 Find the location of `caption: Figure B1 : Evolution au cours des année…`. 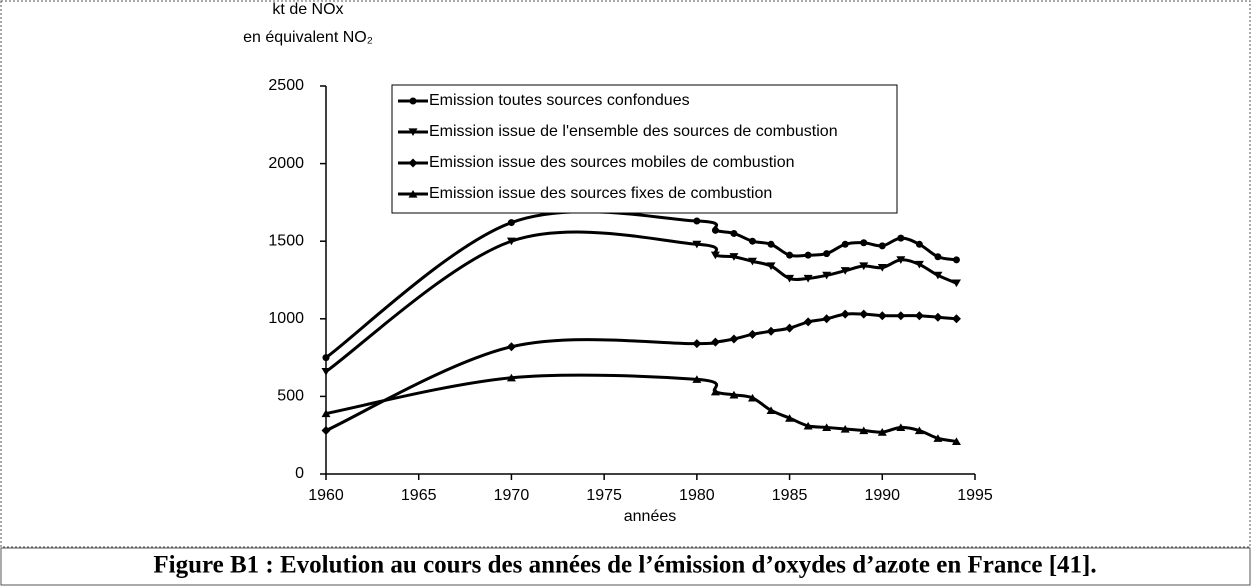

caption: Figure B1 : Evolution au cours des année… is located at coordinates (624, 565).